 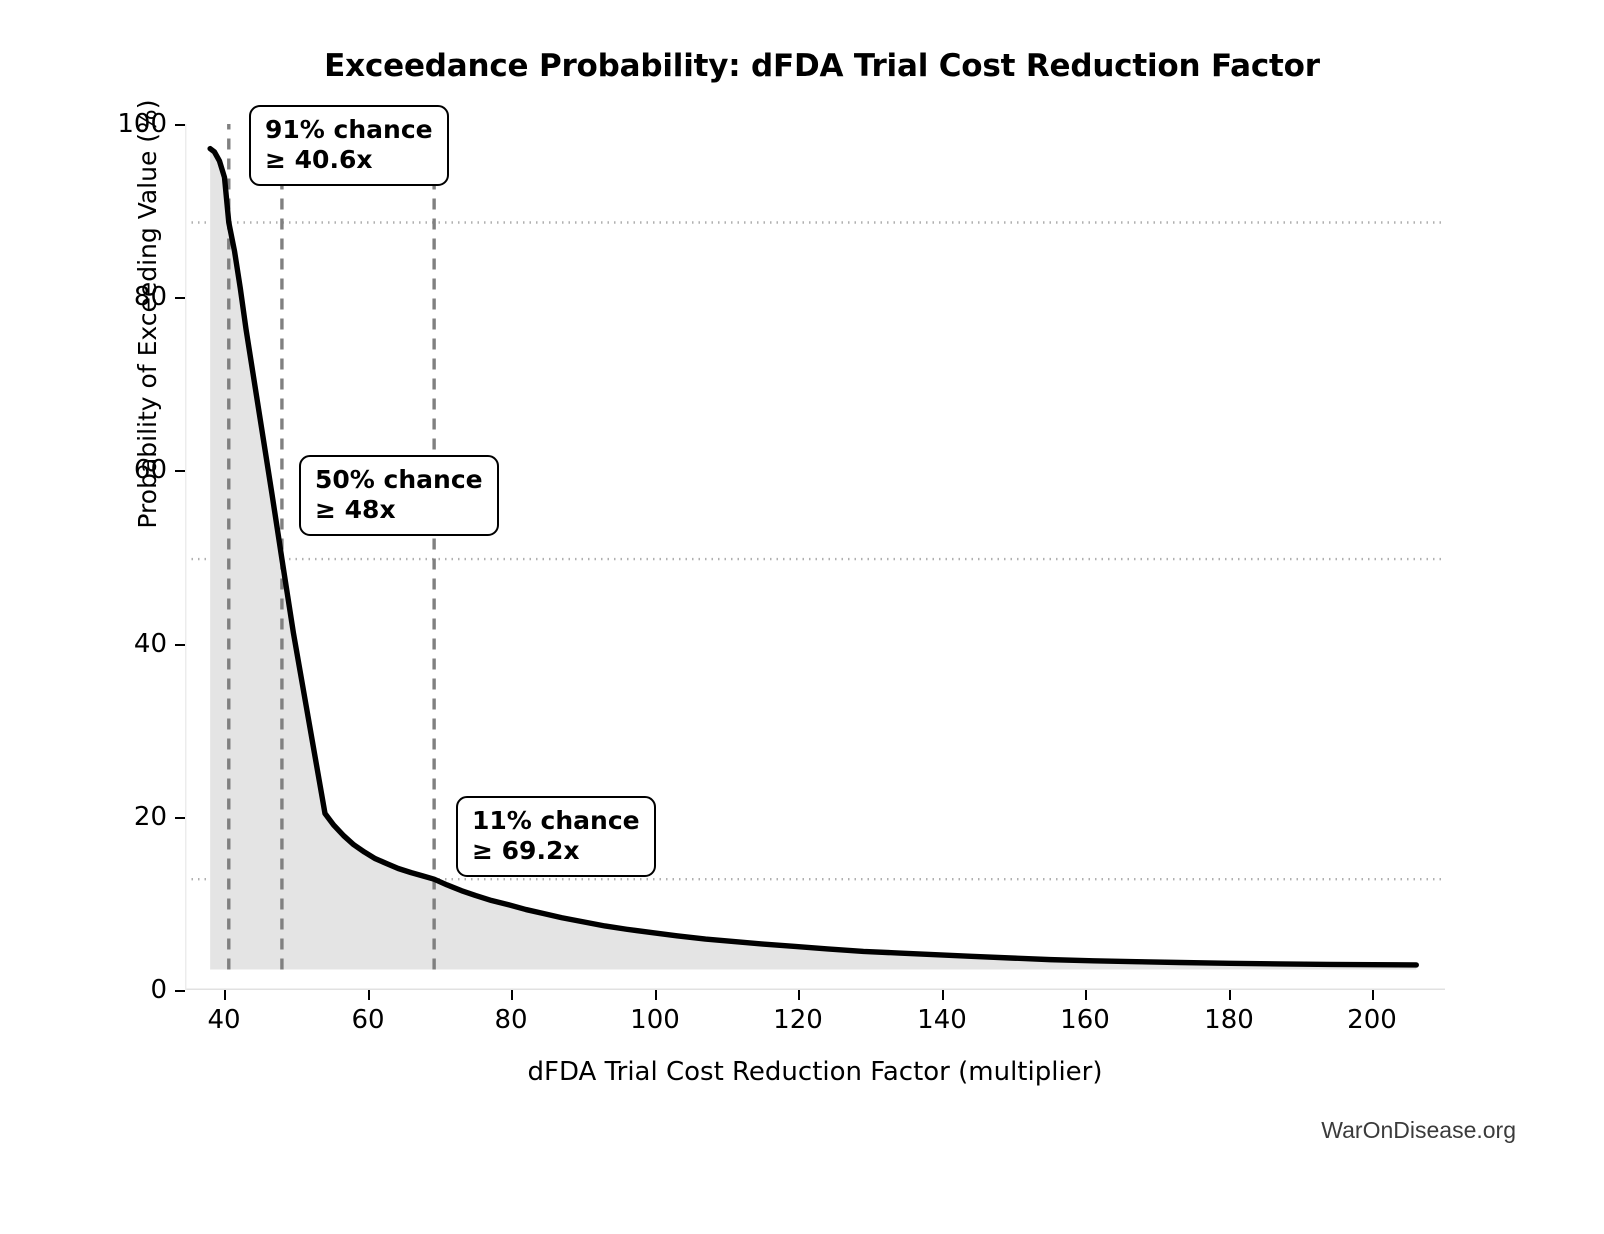 What do you see at coordinates (158, 990) in the screenshot?
I see `y-tick-label-0: 0` at bounding box center [158, 990].